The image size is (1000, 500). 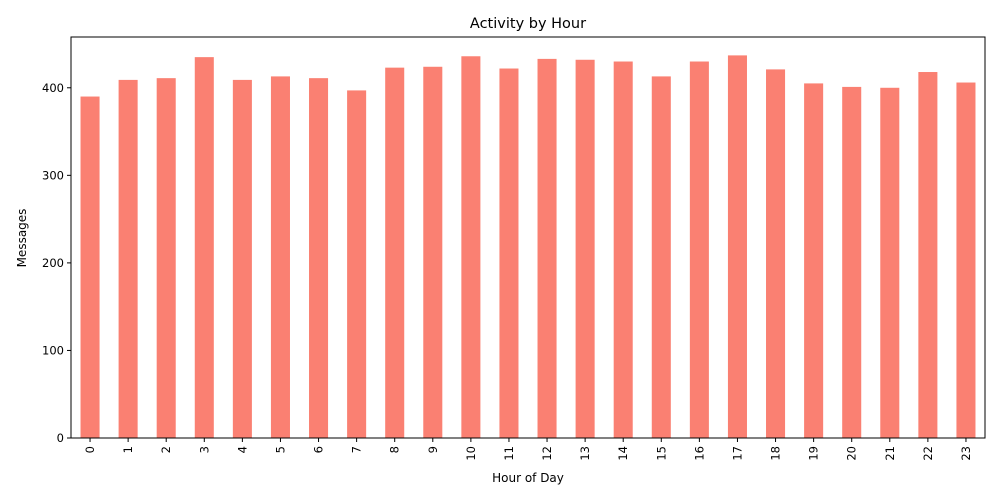 What do you see at coordinates (585, 453) in the screenshot?
I see `x-tick-label: 13` at bounding box center [585, 453].